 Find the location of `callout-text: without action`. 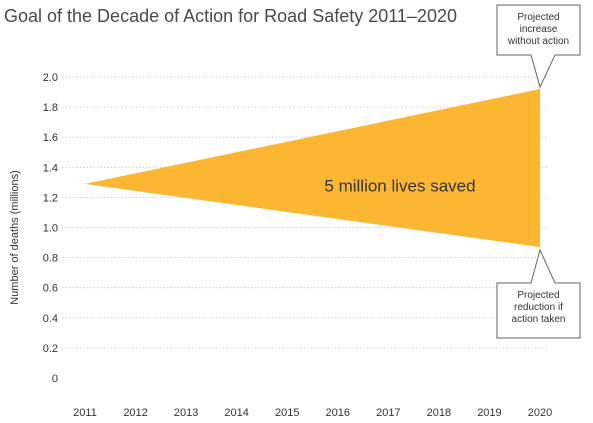

callout-text: without action is located at coordinates (538, 41).